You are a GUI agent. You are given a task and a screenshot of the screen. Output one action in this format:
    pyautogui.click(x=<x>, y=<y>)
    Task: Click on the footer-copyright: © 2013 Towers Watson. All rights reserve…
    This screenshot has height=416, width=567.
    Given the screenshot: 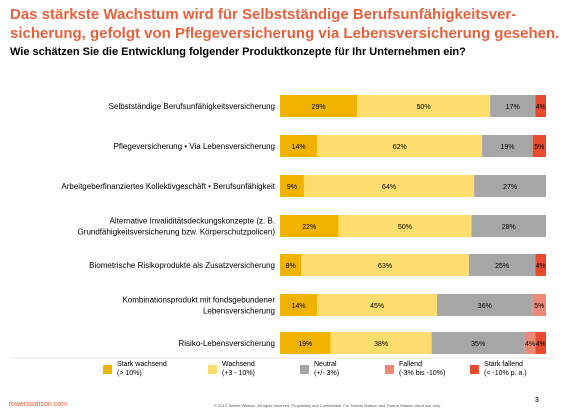 What is the action you would take?
    pyautogui.click(x=327, y=405)
    